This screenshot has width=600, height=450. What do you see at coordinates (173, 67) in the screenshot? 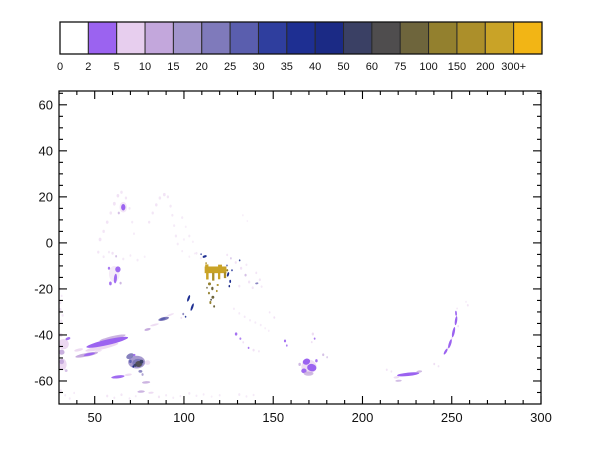
I see `colorbar-tick-label: 15` at bounding box center [173, 67].